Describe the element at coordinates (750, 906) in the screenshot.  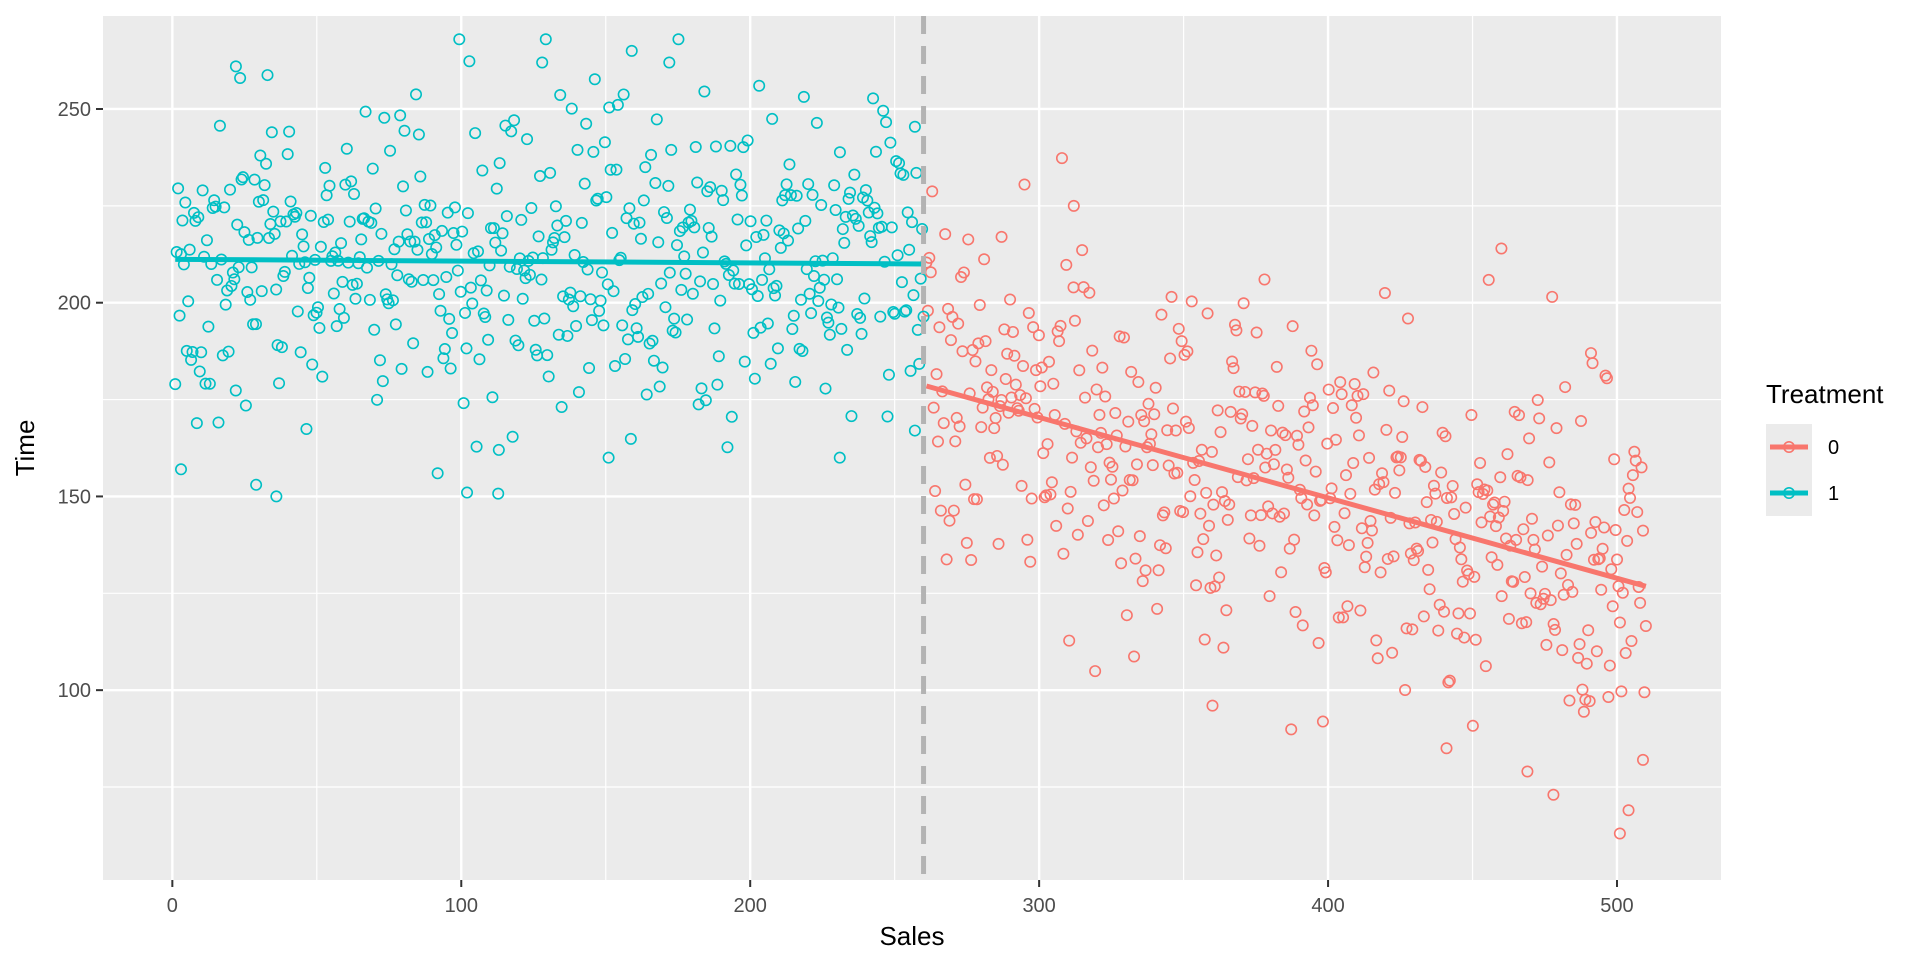
I see `x-tick-label: 200` at that location.